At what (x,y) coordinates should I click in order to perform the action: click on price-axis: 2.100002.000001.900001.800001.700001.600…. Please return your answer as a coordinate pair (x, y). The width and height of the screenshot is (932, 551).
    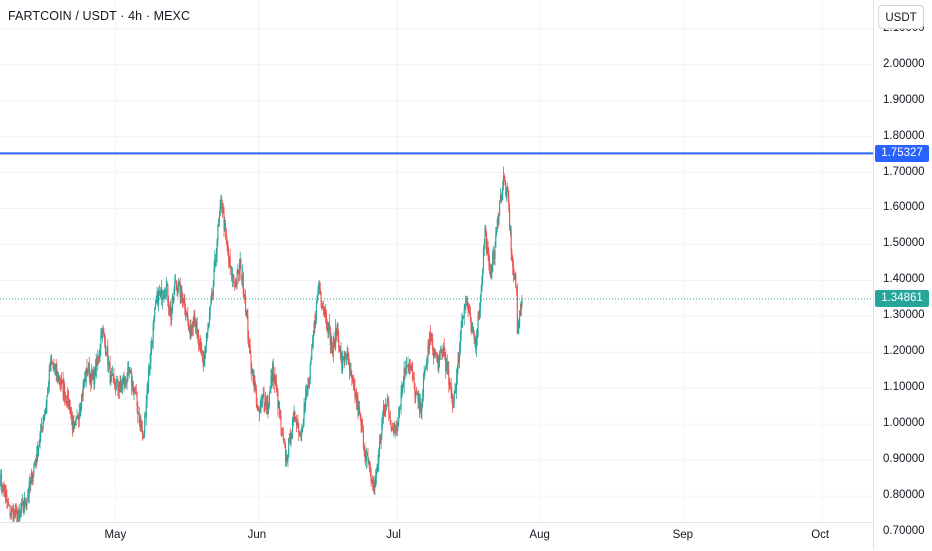
    Looking at the image, I should click on (902, 275).